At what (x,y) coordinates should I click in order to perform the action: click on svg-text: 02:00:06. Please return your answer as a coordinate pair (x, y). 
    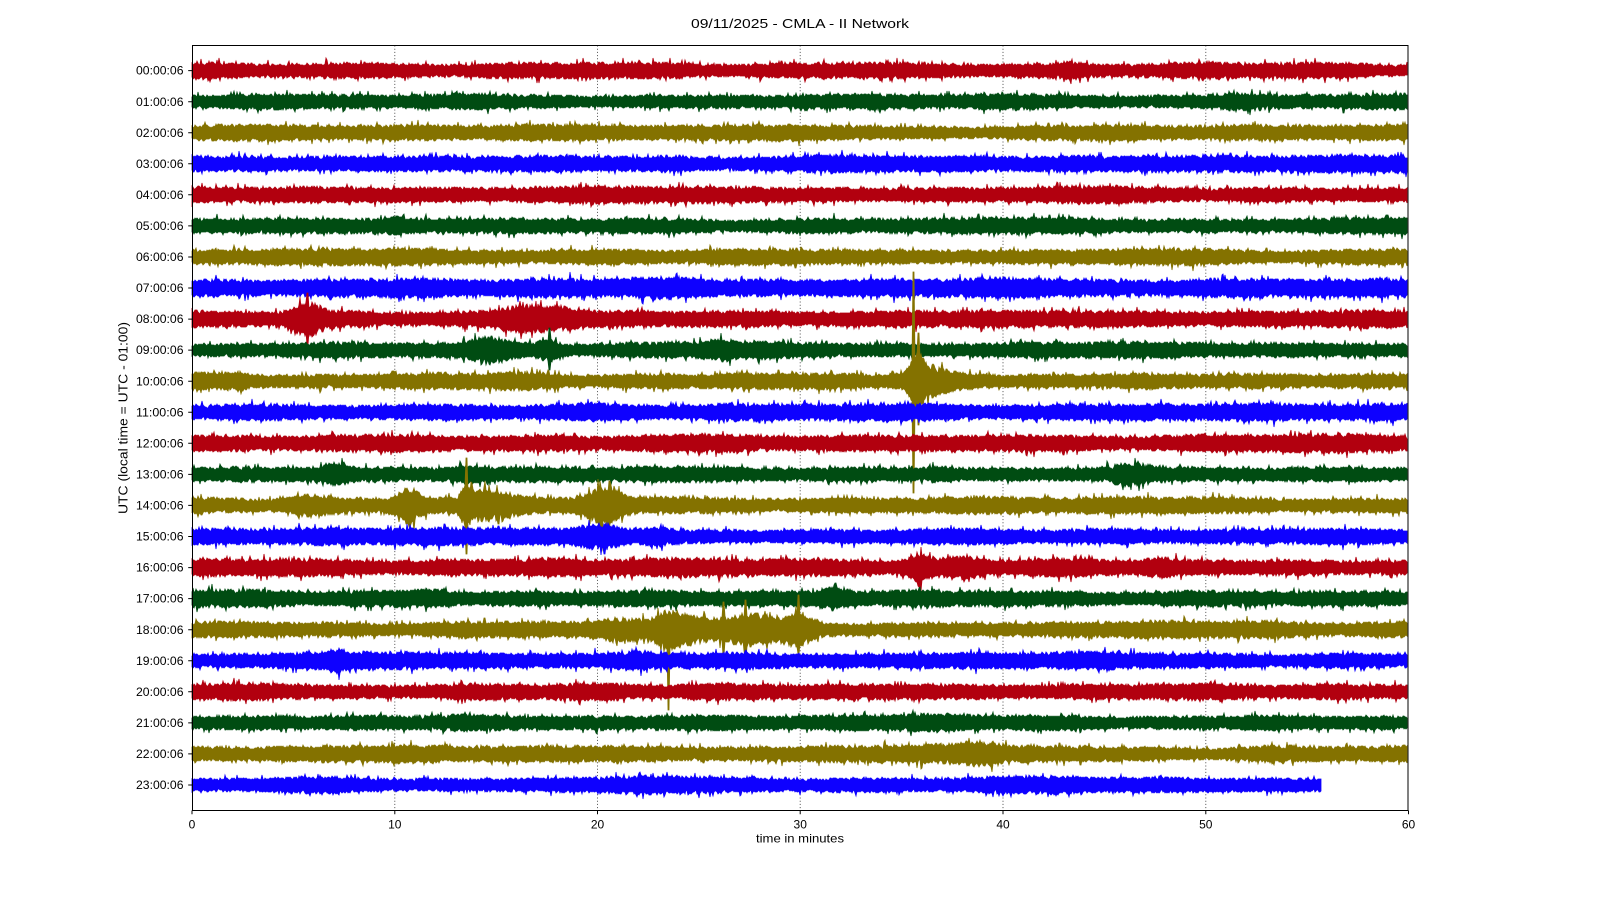
    Looking at the image, I should click on (160, 133).